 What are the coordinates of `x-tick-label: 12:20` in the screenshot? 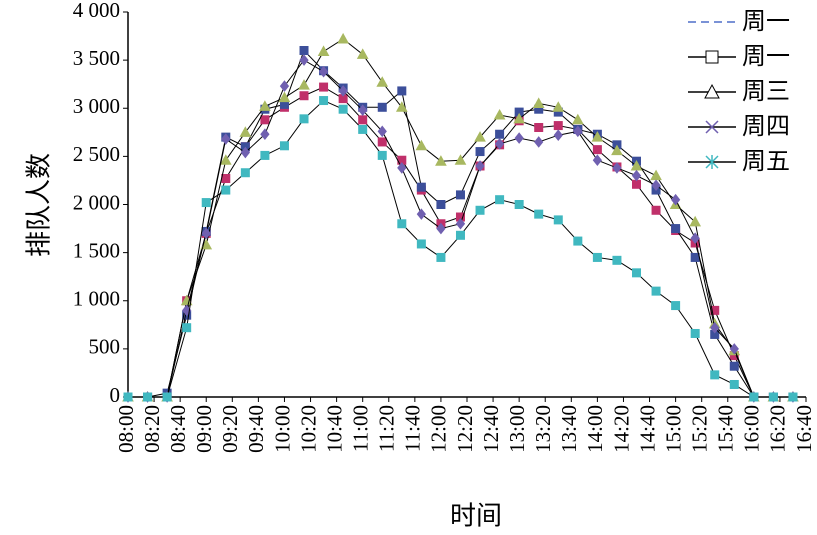 It's located at (465, 429).